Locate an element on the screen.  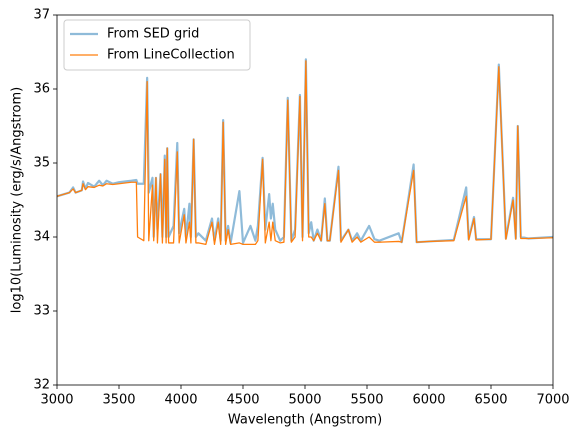
x-tick-label: 4000 is located at coordinates (180, 400).